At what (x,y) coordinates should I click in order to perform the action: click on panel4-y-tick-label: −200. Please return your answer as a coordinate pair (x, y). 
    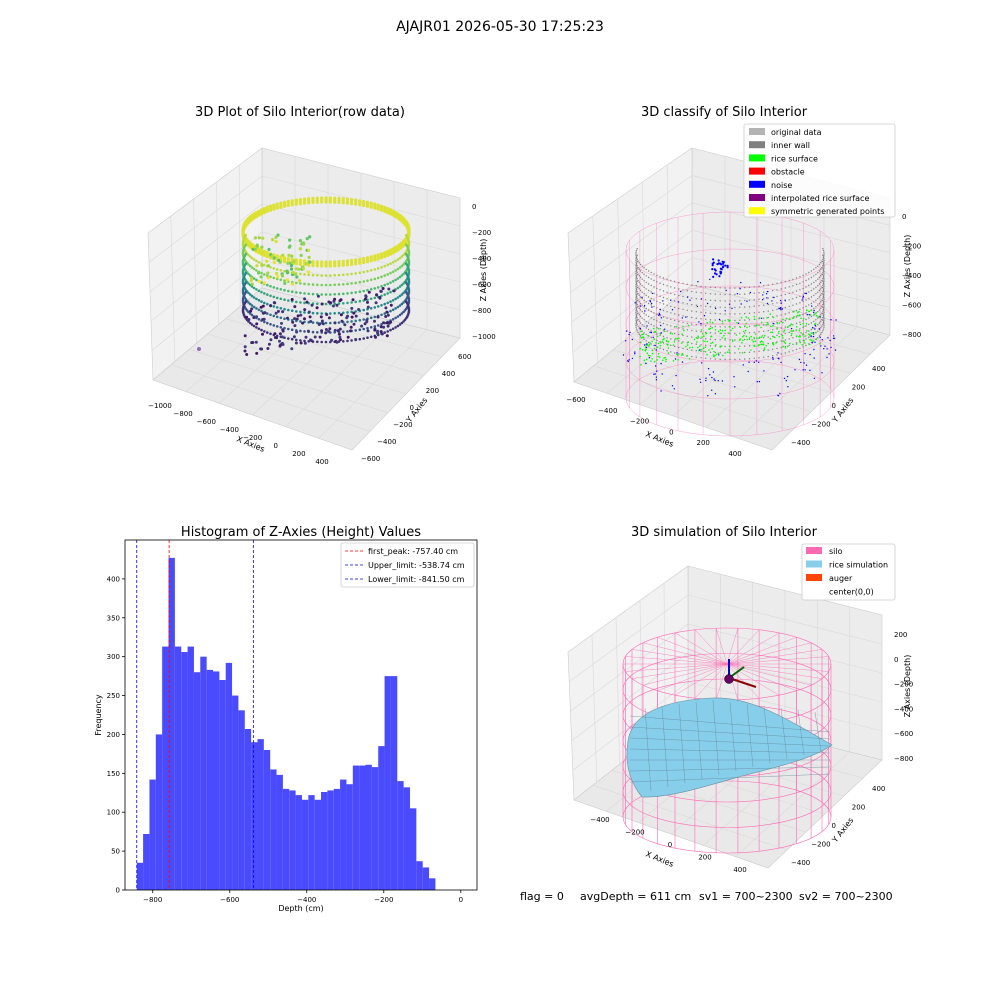
    Looking at the image, I should click on (820, 845).